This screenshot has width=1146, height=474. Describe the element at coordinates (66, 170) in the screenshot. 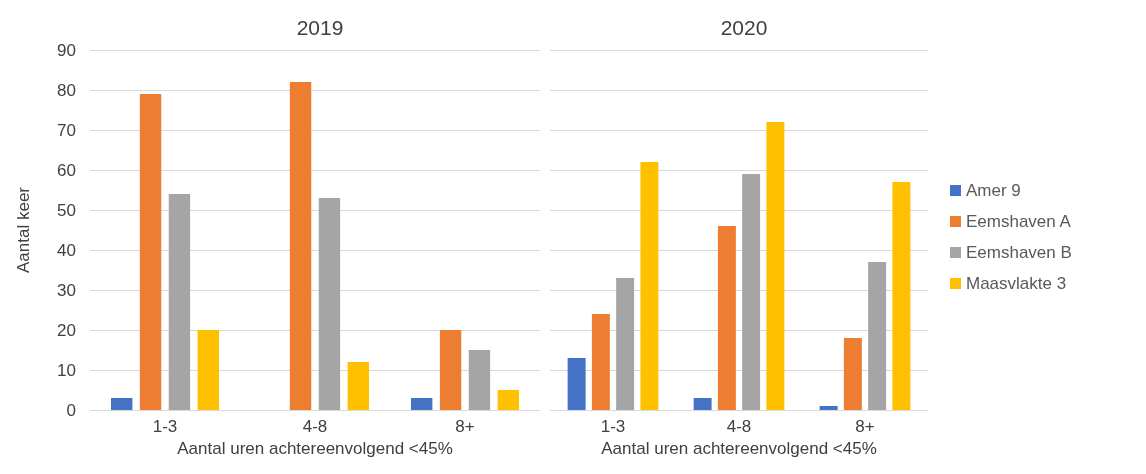

I see `y-tick-label: 60` at that location.